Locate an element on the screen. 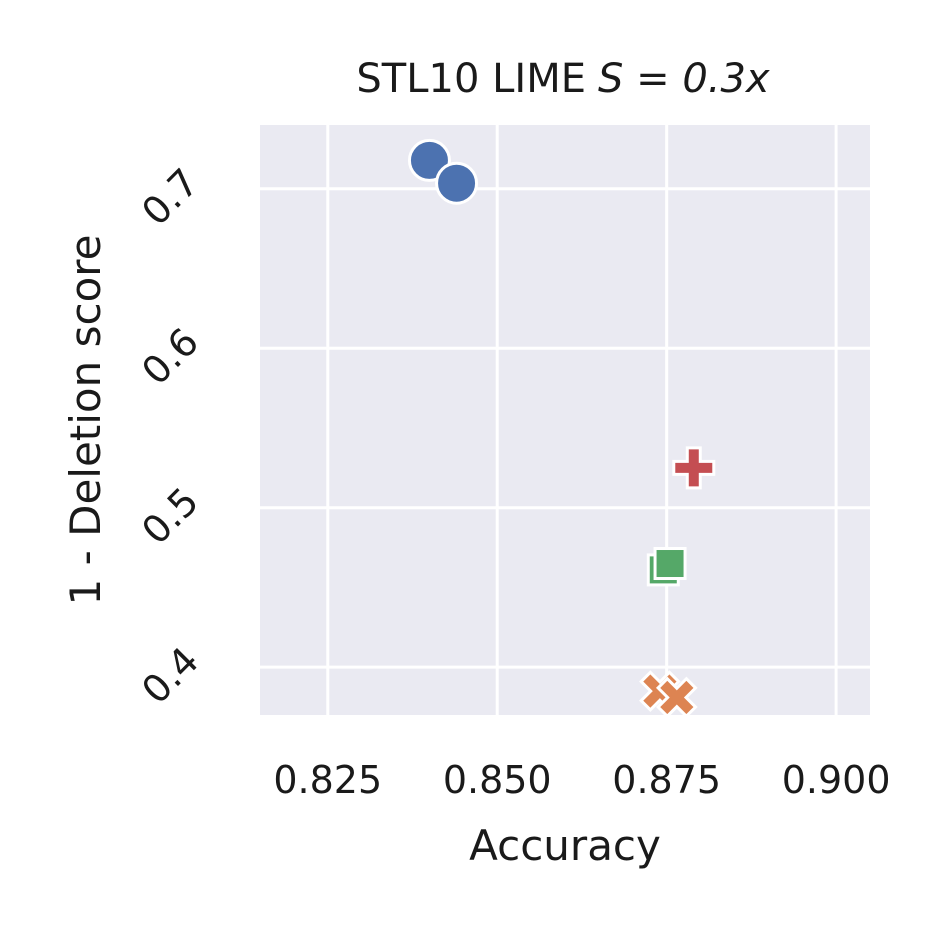 The image size is (934, 934). y-tick-labels: 0.4 0.5 0.6 0.7 is located at coordinates (170, 436).